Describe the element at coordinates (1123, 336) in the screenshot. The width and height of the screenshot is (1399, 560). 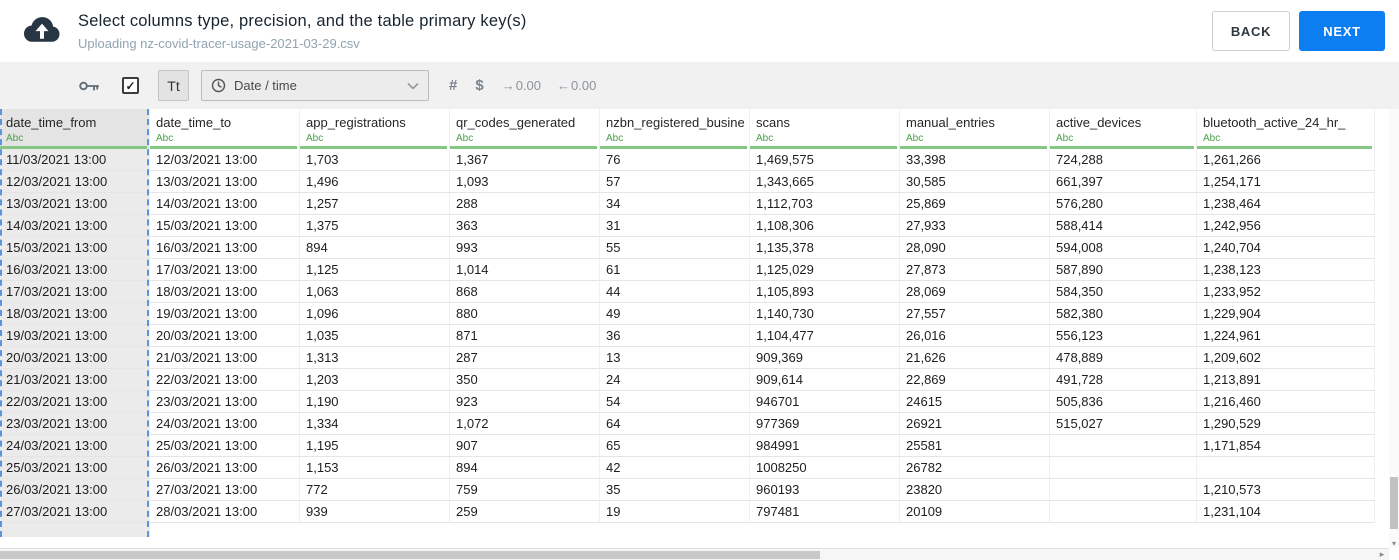
I see `cell: 556,123` at that location.